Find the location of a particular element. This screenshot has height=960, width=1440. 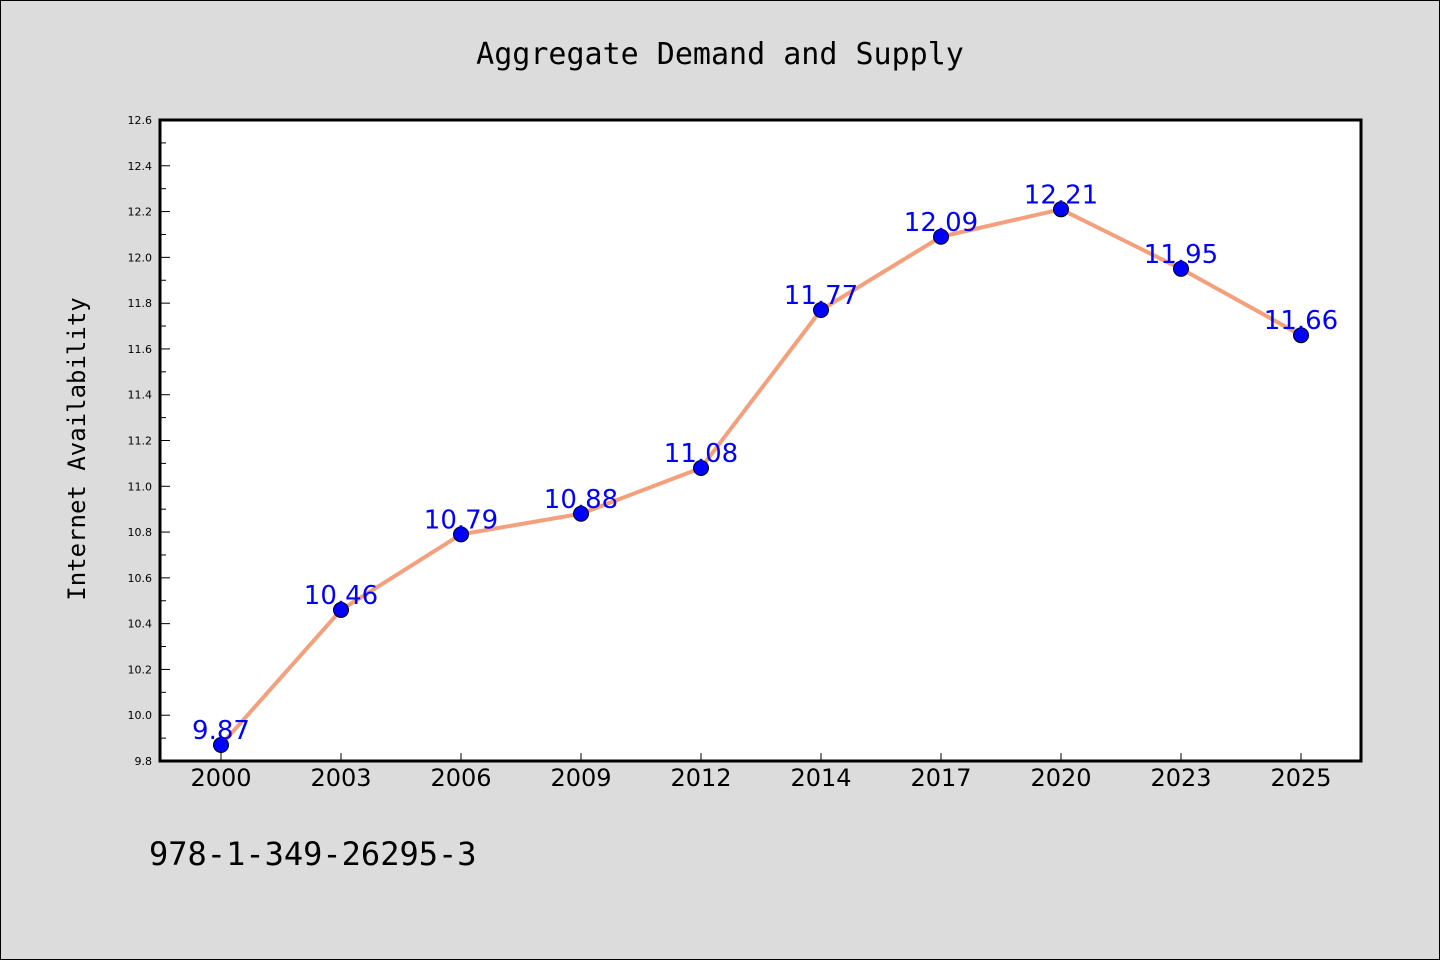

y-tick-label: 10.6 is located at coordinates (140, 578).